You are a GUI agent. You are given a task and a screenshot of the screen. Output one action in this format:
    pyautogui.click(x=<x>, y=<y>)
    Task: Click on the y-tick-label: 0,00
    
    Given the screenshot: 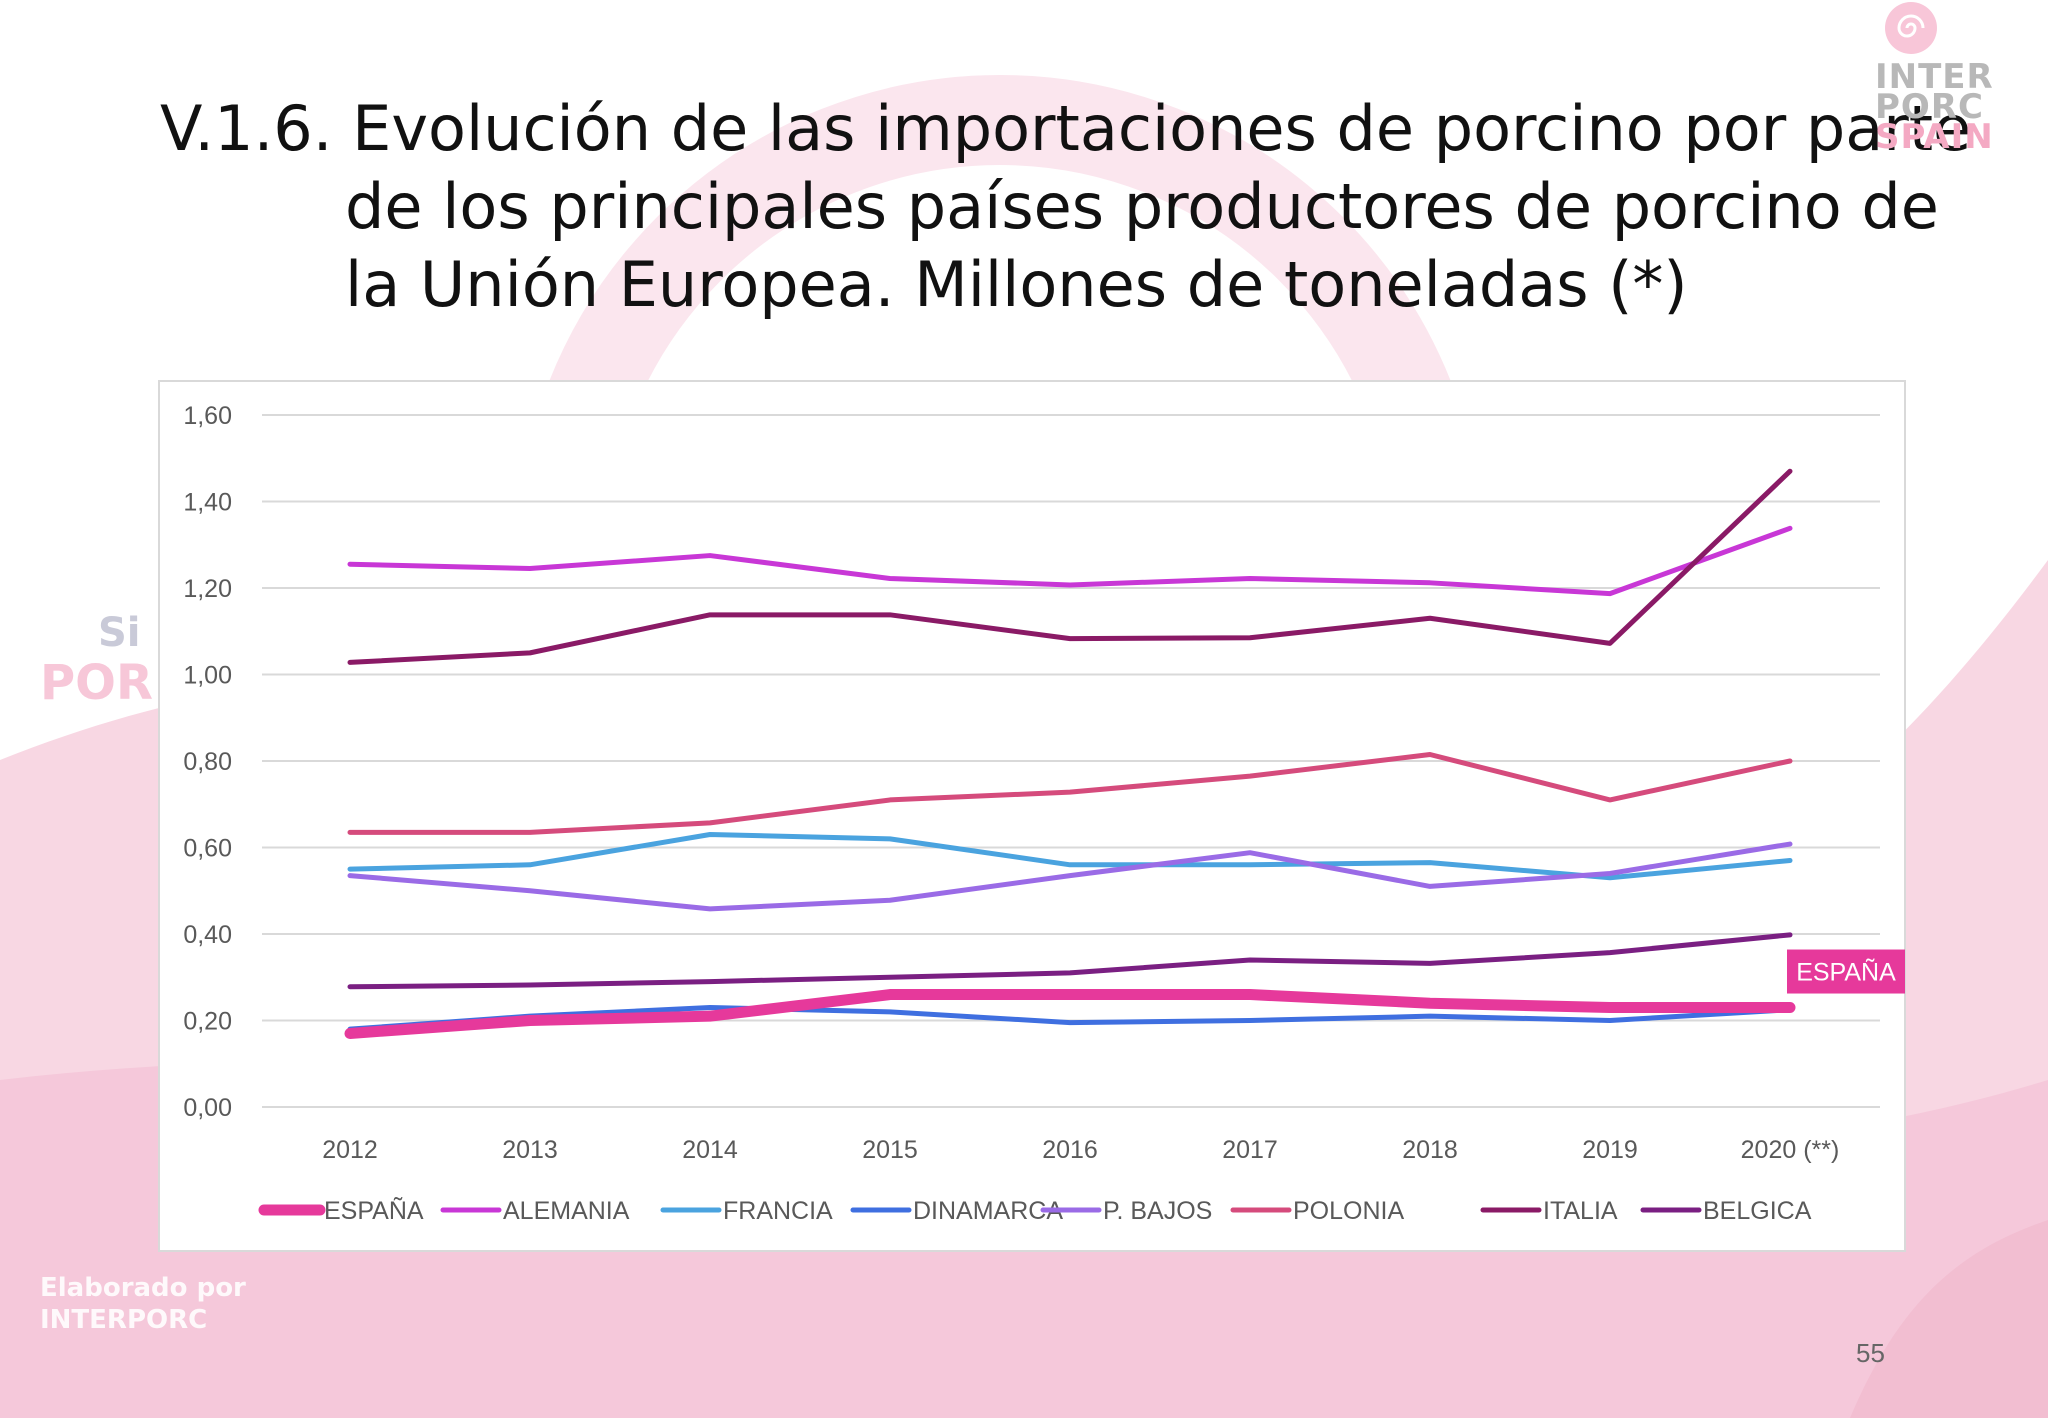 What is the action you would take?
    pyautogui.click(x=207, y=1108)
    